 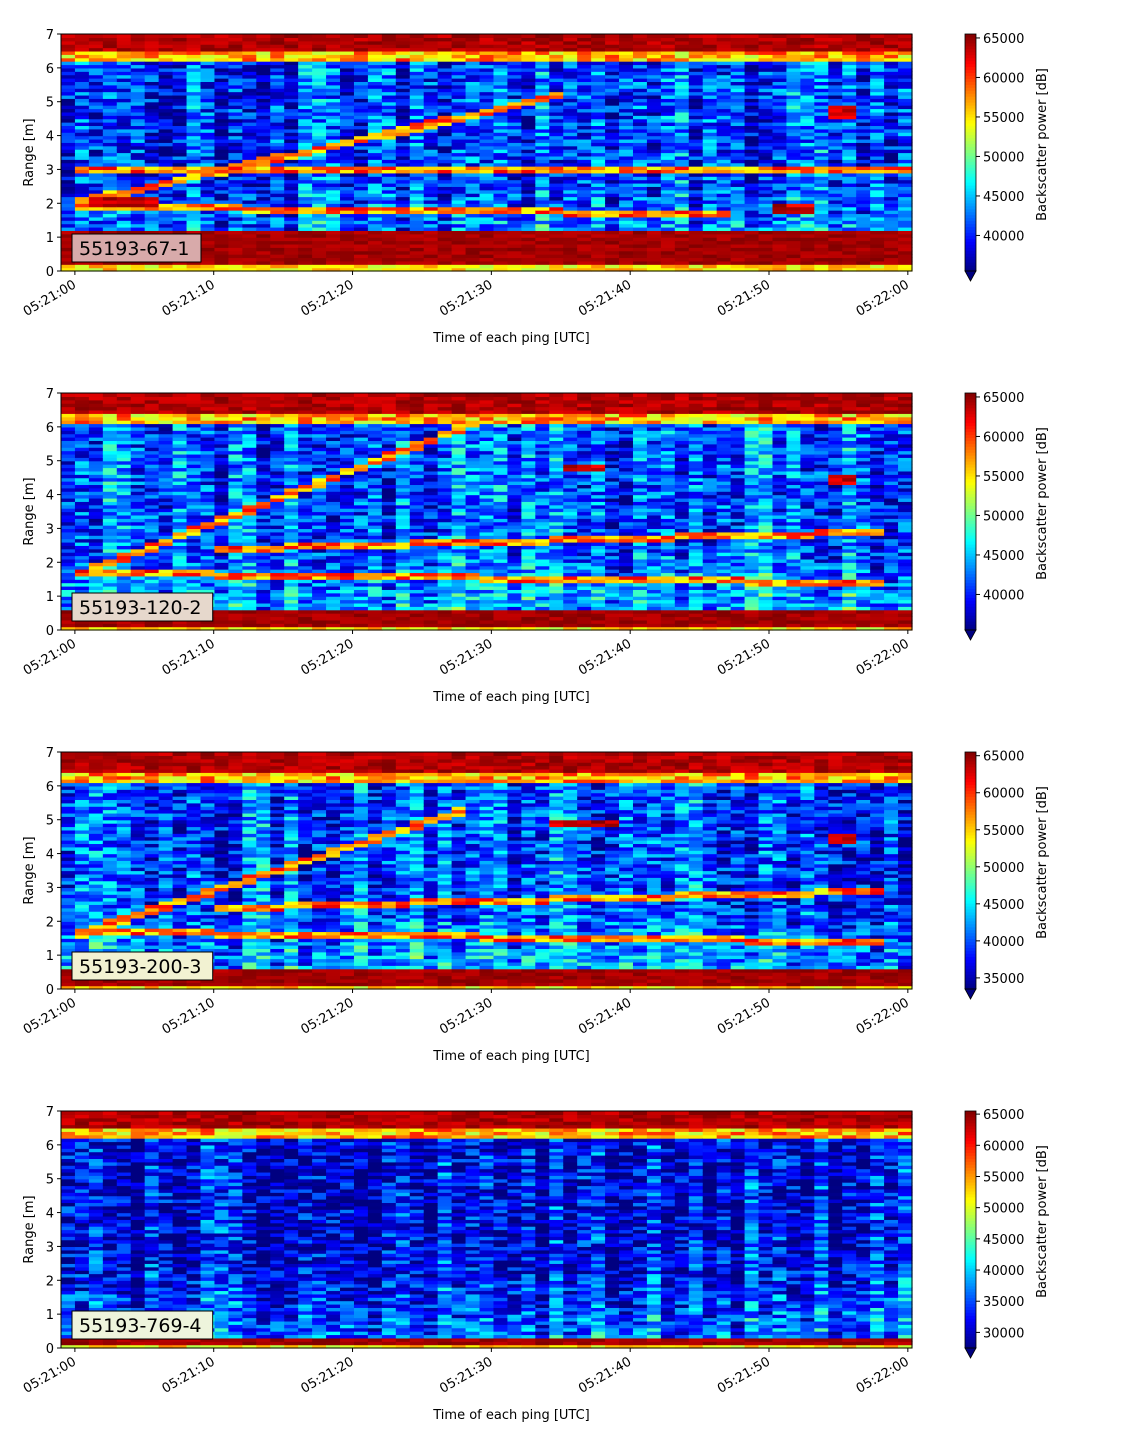 What do you see at coordinates (1003, 157) in the screenshot?
I see `colorbar-tick-label: 50000` at bounding box center [1003, 157].